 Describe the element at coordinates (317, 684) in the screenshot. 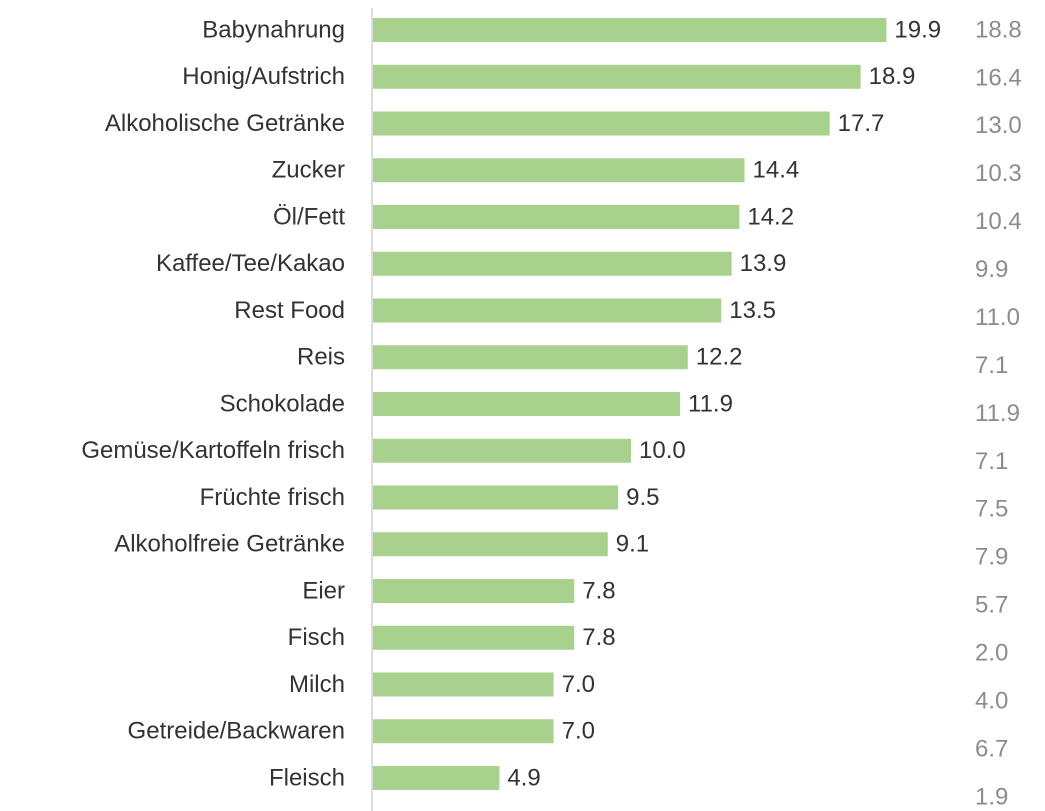

I see `category-label: Milch` at that location.